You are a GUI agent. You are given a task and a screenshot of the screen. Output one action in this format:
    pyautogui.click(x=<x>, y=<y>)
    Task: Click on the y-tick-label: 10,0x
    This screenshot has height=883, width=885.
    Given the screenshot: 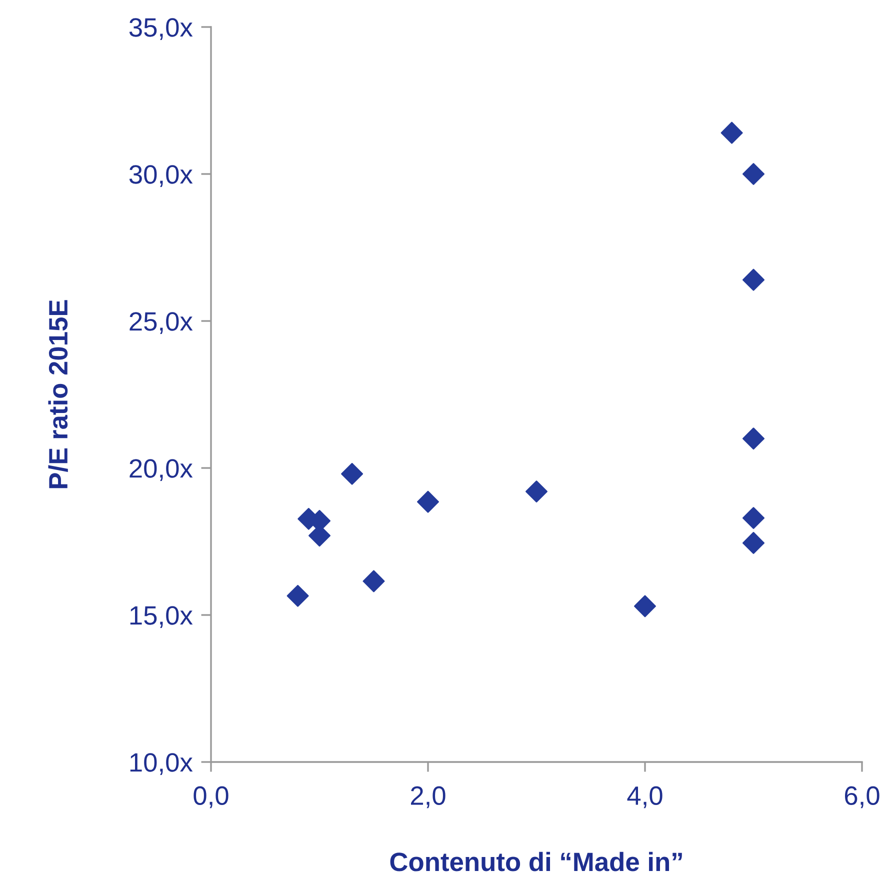 What is the action you would take?
    pyautogui.click(x=161, y=764)
    